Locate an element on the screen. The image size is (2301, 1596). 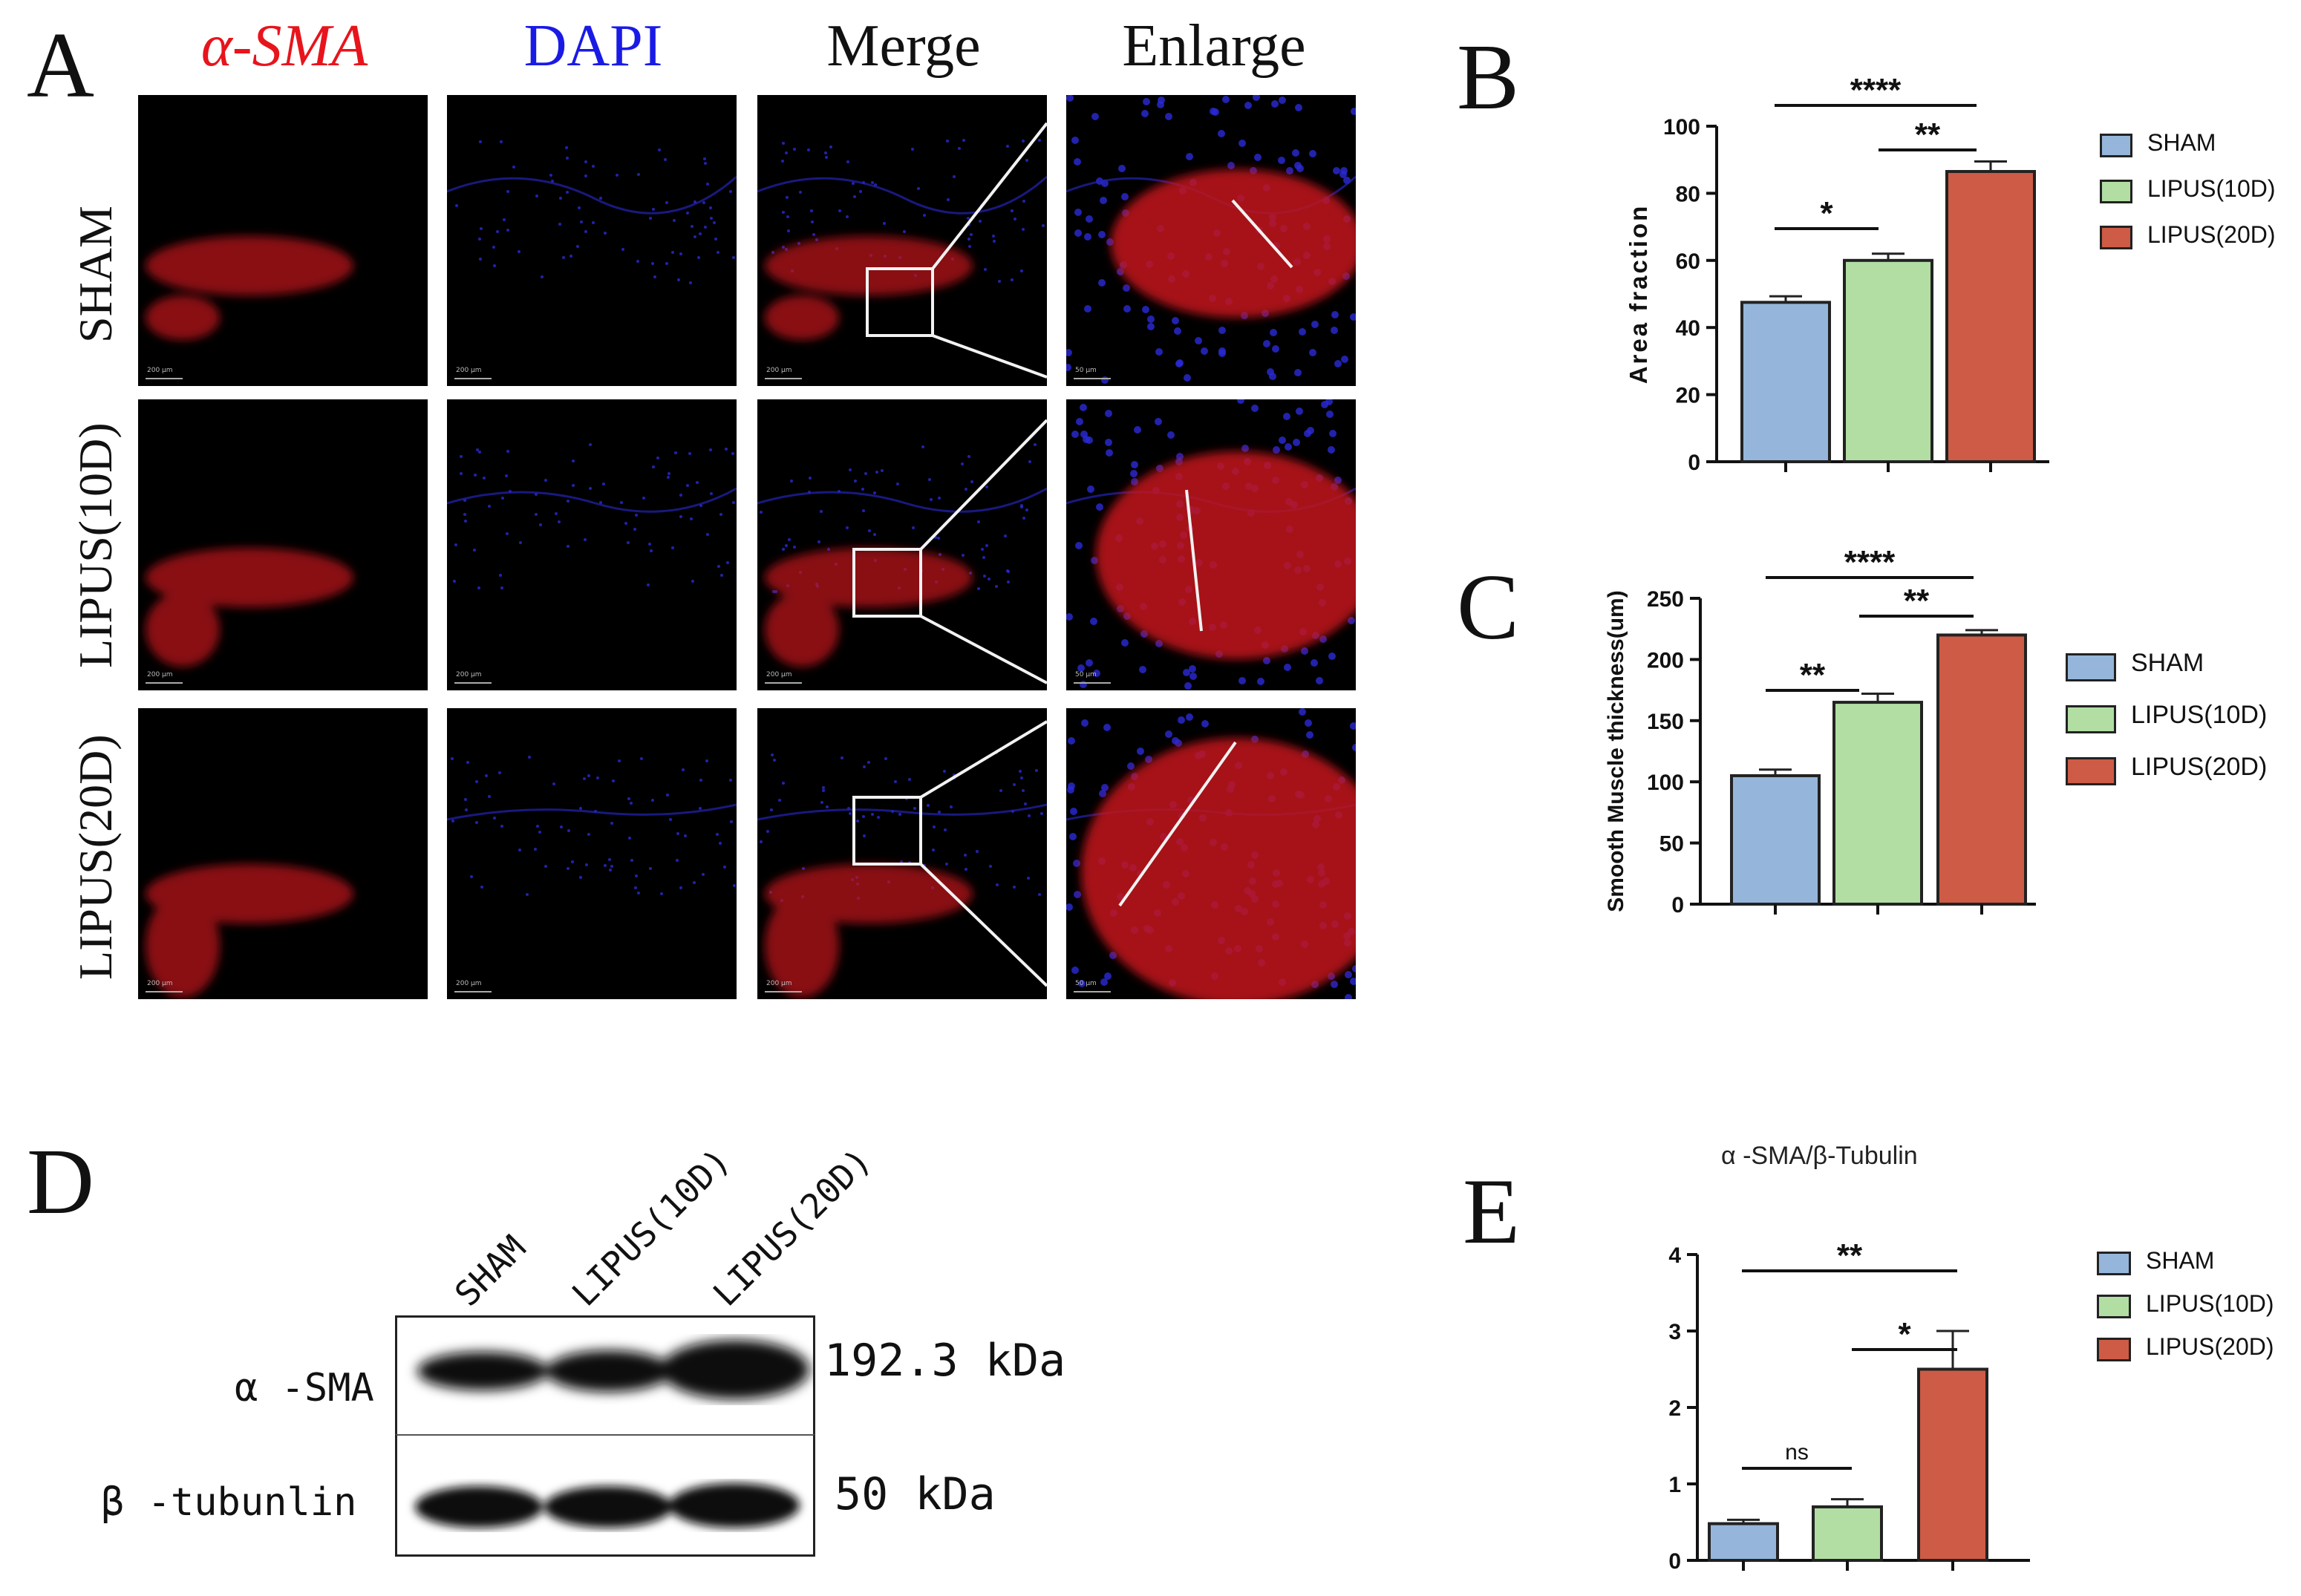
micrograph-r2-c1: 200 μm is located at coordinates (283, 544).